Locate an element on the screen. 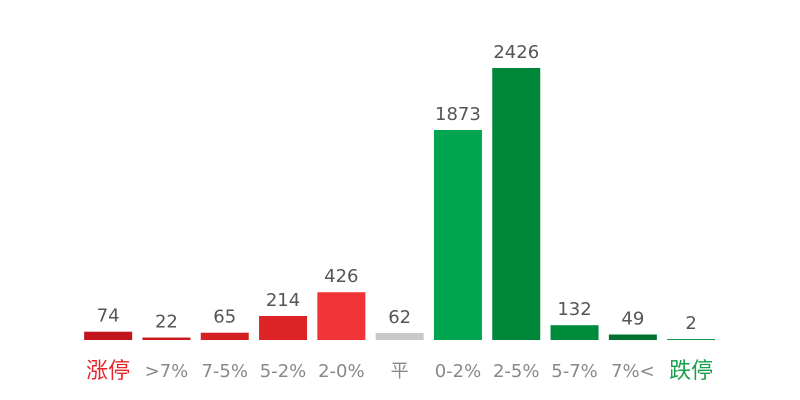  category-label: >7% is located at coordinates (167, 371).